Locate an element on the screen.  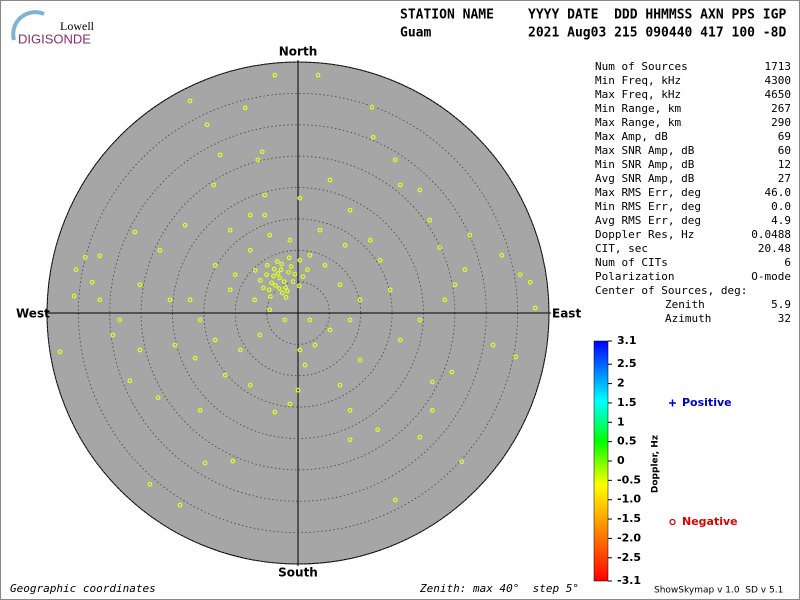
direction-label: East is located at coordinates (566, 314).